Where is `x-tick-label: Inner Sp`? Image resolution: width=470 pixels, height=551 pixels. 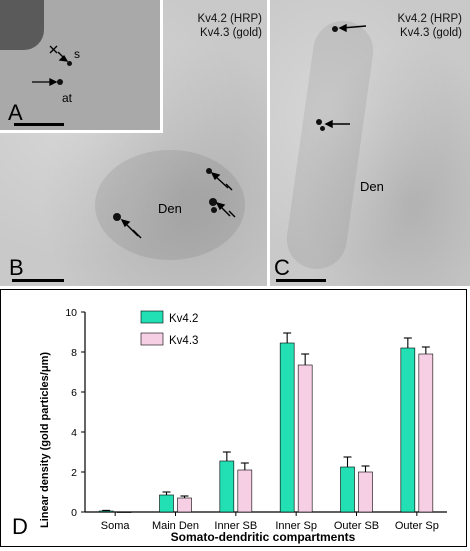 x-tick-label: Inner Sp is located at coordinates (296, 526).